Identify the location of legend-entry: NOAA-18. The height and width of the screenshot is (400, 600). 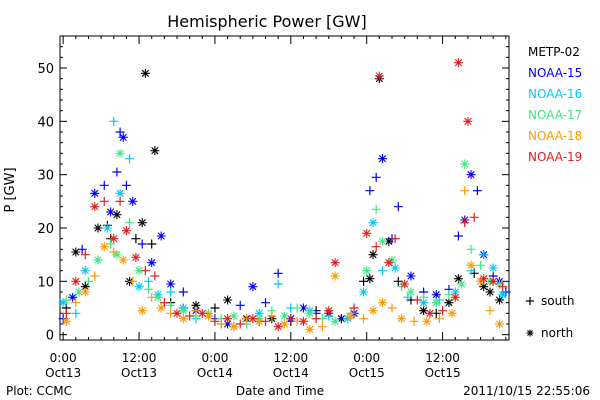
(555, 136).